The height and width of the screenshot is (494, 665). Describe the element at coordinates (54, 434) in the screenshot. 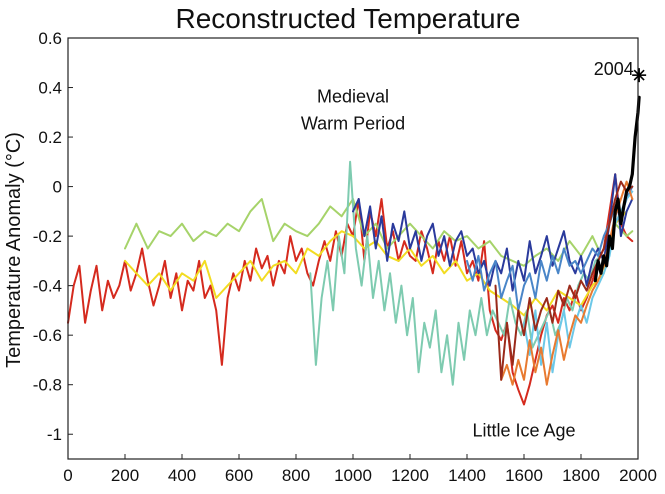

I see `y-tick-label-8: -1` at that location.